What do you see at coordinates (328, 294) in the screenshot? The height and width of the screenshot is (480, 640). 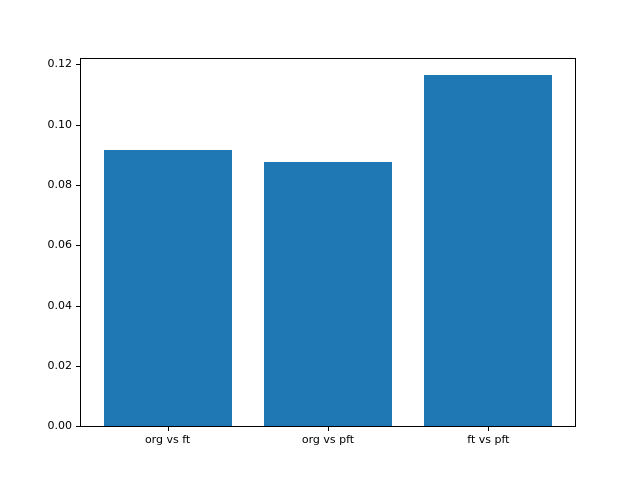 I see `bar-org-vs-pft` at bounding box center [328, 294].